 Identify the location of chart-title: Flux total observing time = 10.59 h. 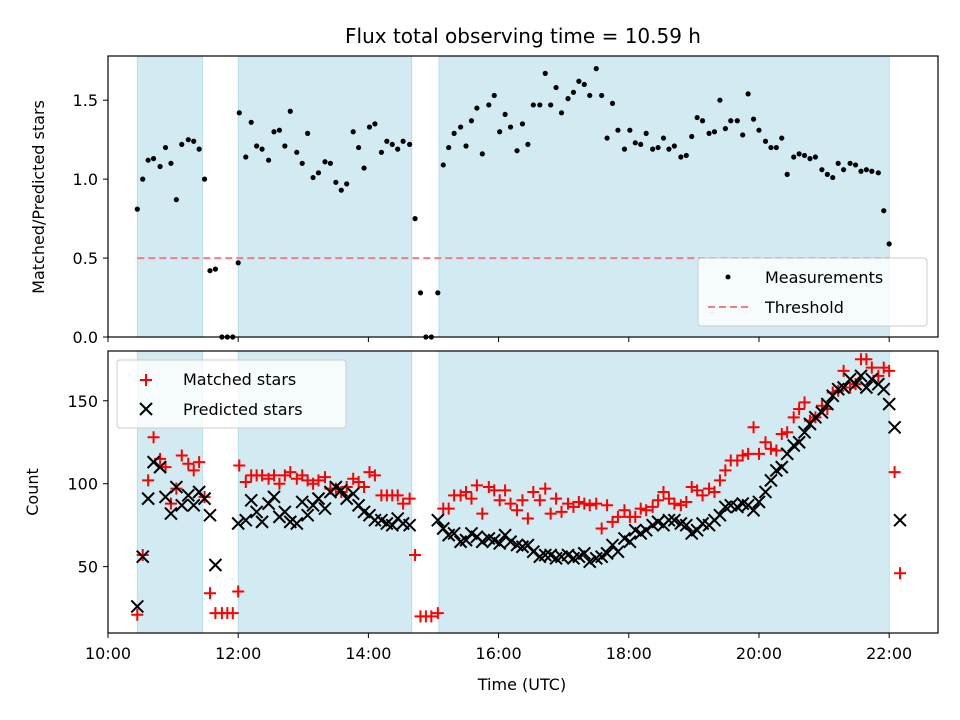
(523, 36).